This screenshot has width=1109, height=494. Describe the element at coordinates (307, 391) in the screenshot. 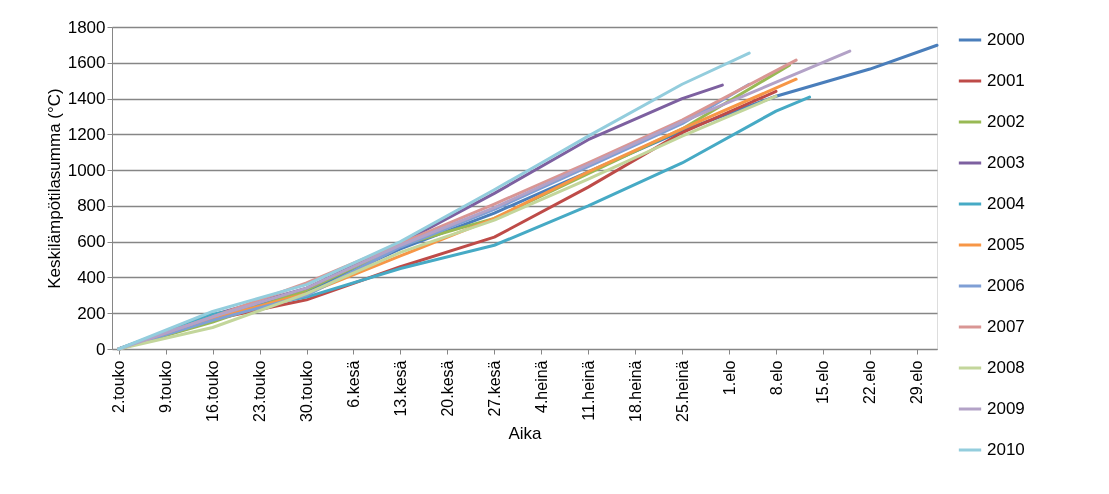

I see `x-tick-label: 30.touko` at that location.